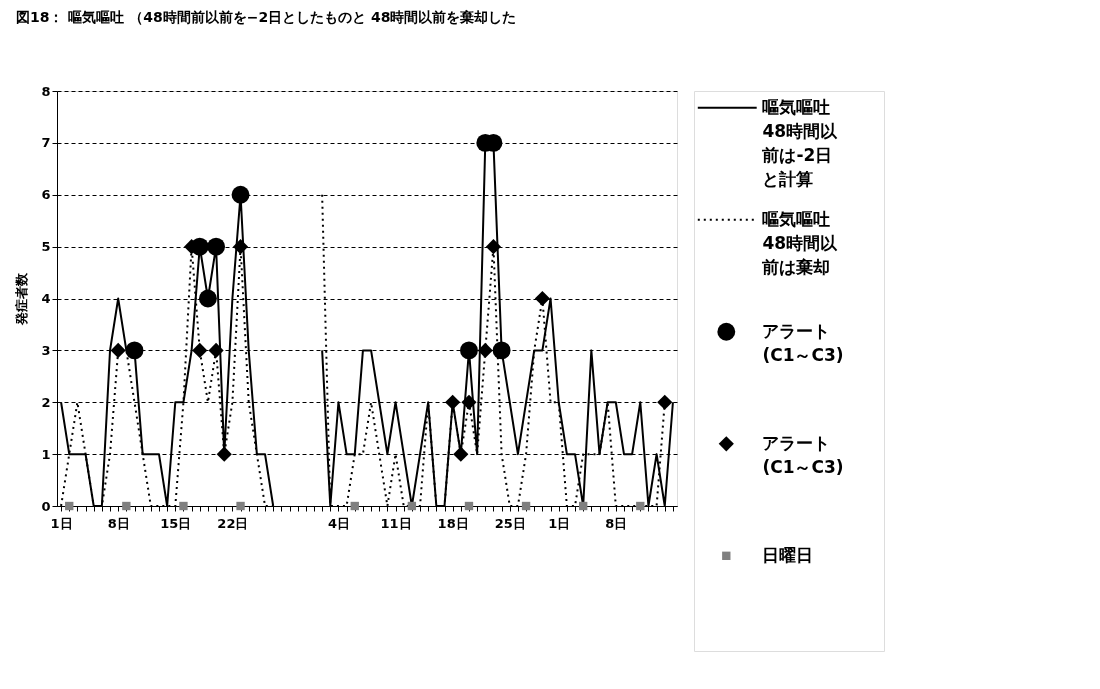 Image resolution: width=1100 pixels, height=689 pixels. What do you see at coordinates (338, 523) in the screenshot?
I see `x-tick-label: 4日` at bounding box center [338, 523].